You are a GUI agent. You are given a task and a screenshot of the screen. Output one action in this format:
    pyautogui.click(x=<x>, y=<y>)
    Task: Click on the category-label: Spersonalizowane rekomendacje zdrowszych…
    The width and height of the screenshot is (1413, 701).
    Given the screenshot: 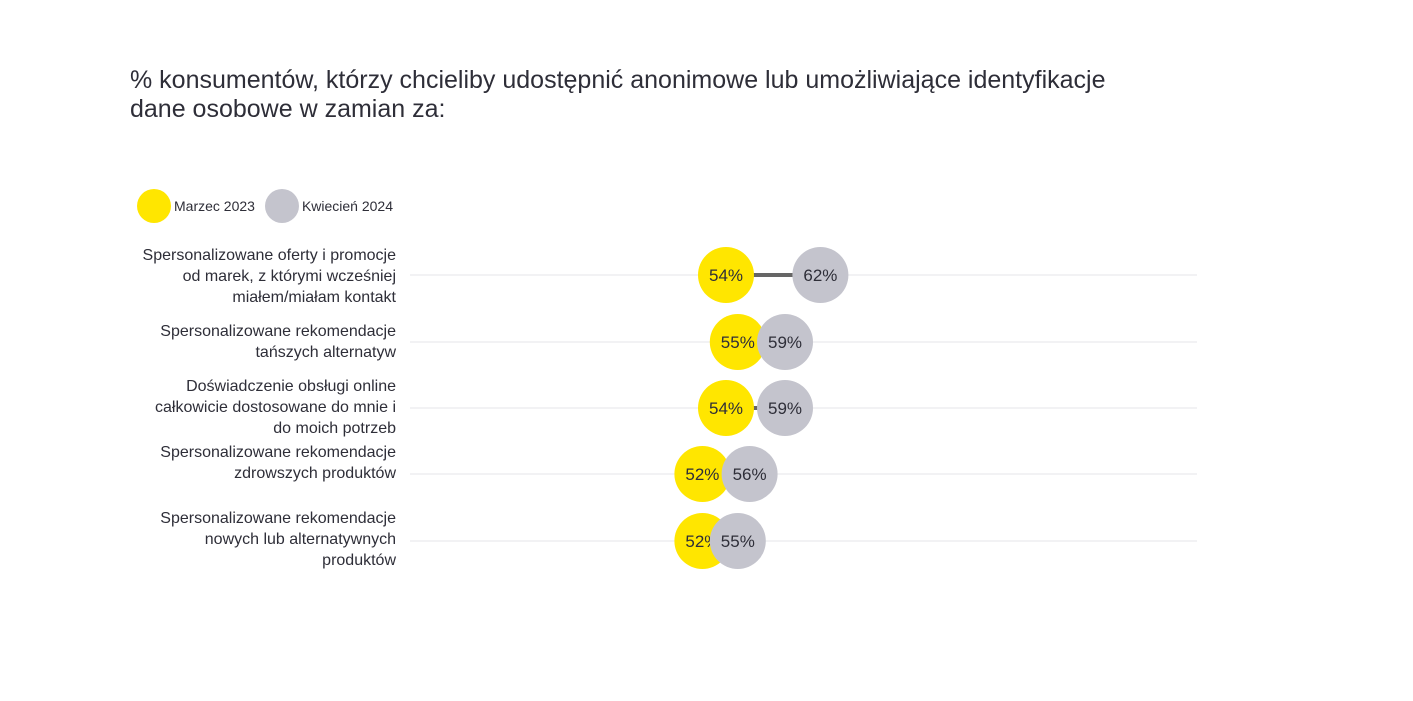 What is the action you would take?
    pyautogui.click(x=278, y=463)
    